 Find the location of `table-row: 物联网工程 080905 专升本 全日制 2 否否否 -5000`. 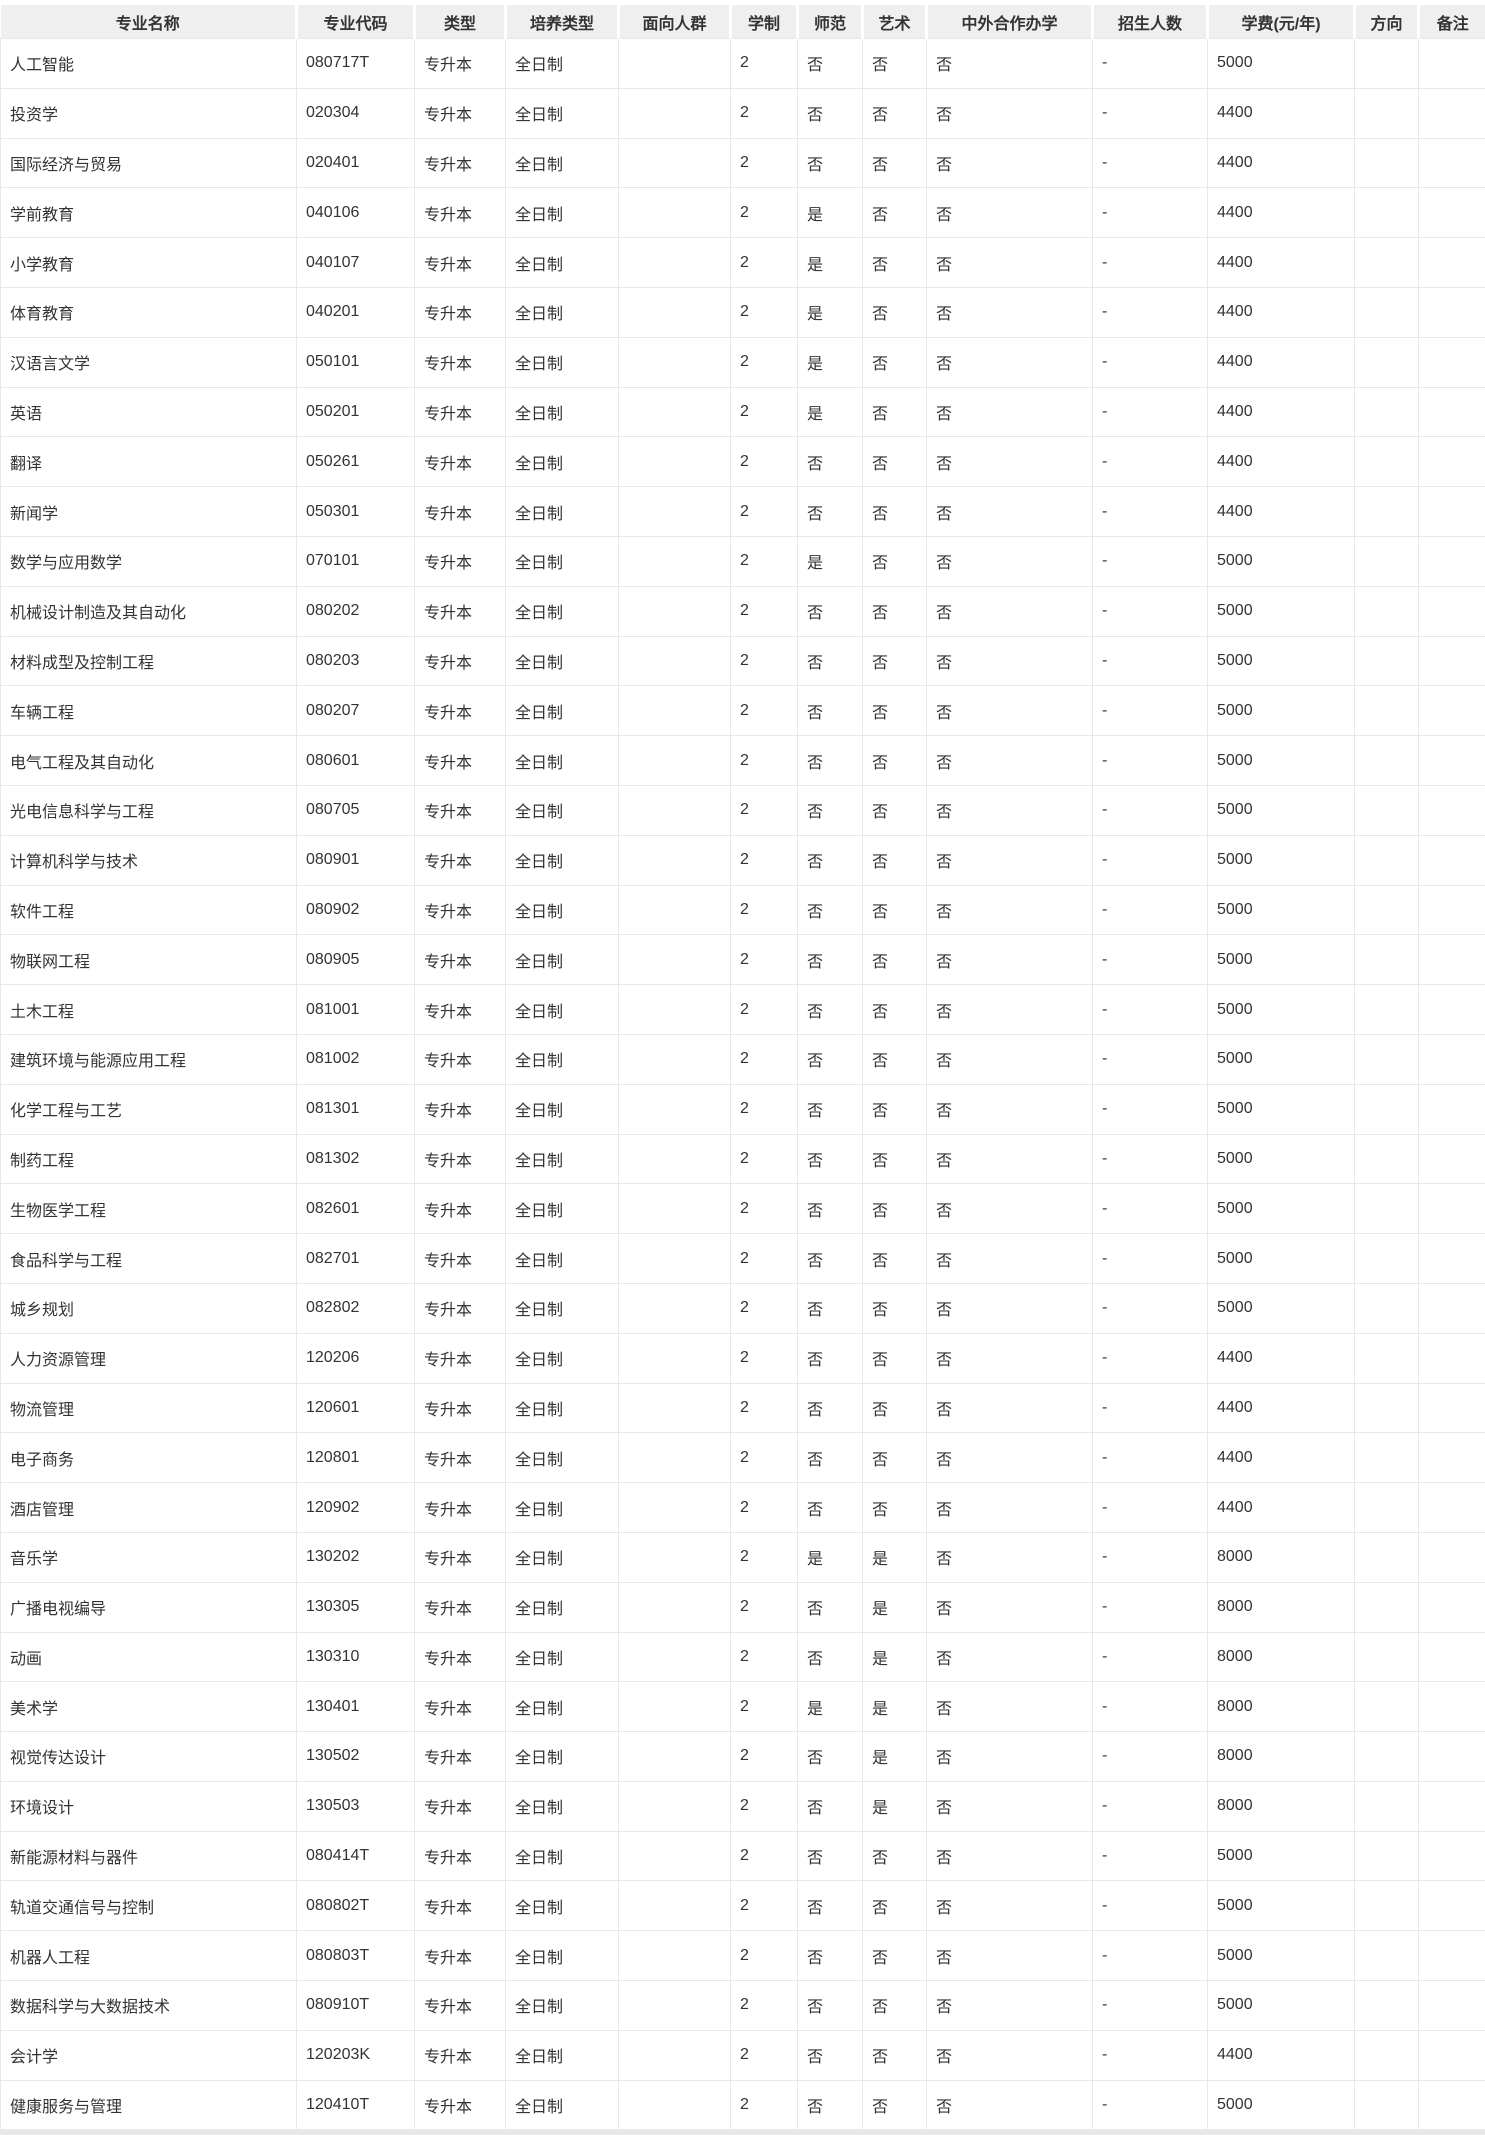

table-row: 物联网工程 080905 专升本 全日制 2 否否否 -5000 is located at coordinates (742, 960).